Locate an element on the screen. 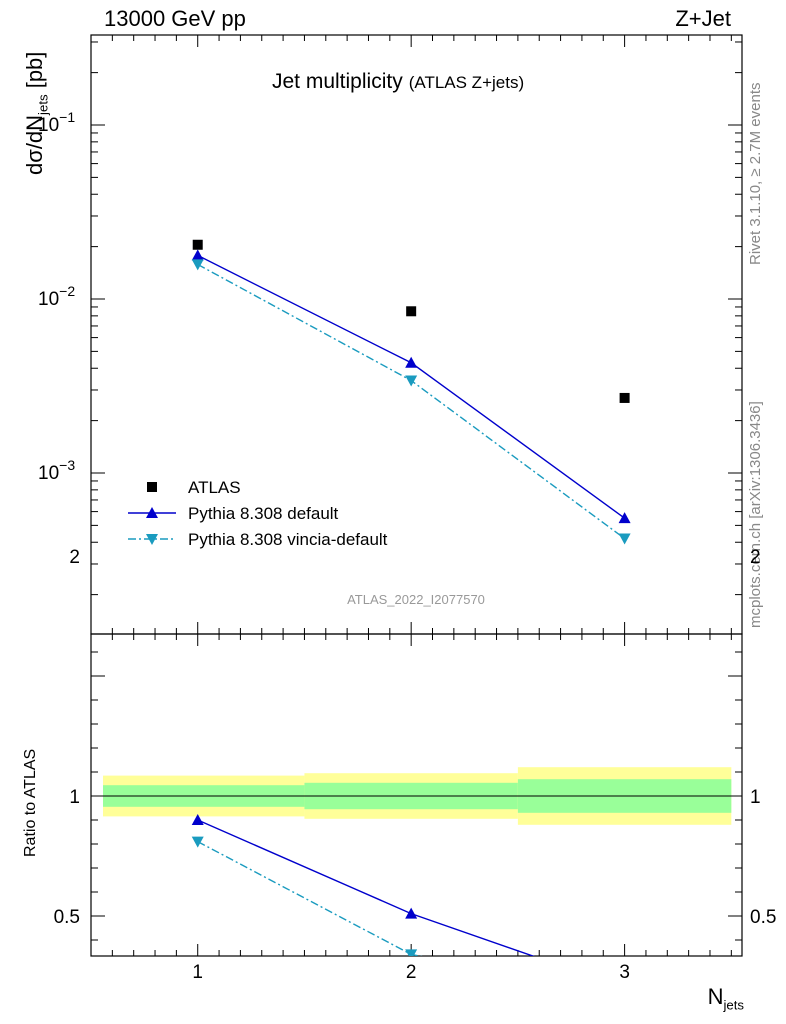  ratio-y-tick-label-left: 2 is located at coordinates (74, 557).